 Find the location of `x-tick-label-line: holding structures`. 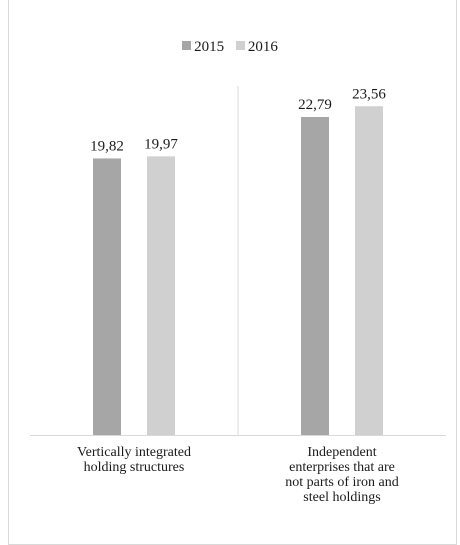

x-tick-label-line: holding structures is located at coordinates (134, 467).